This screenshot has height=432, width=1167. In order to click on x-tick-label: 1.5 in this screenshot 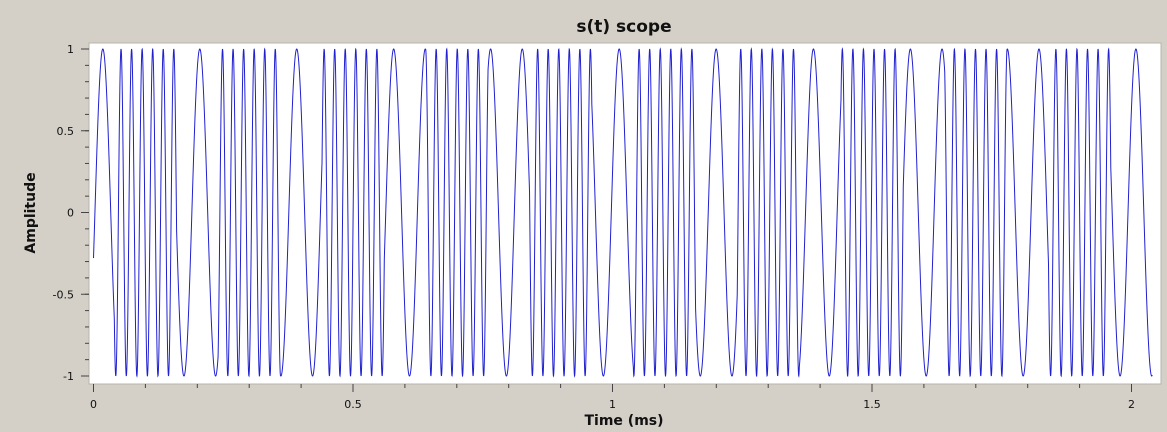, I will do `click(872, 404)`.